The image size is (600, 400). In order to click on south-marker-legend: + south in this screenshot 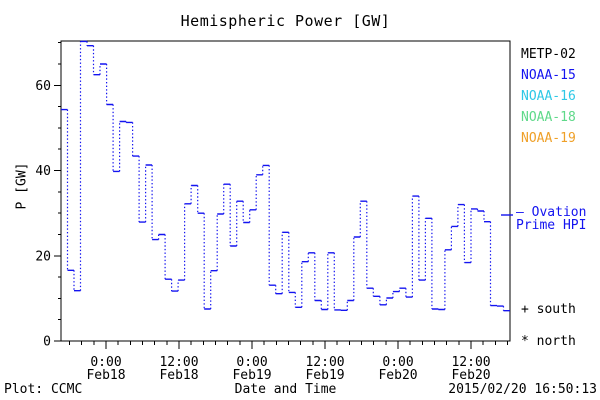, I will do `click(548, 309)`.